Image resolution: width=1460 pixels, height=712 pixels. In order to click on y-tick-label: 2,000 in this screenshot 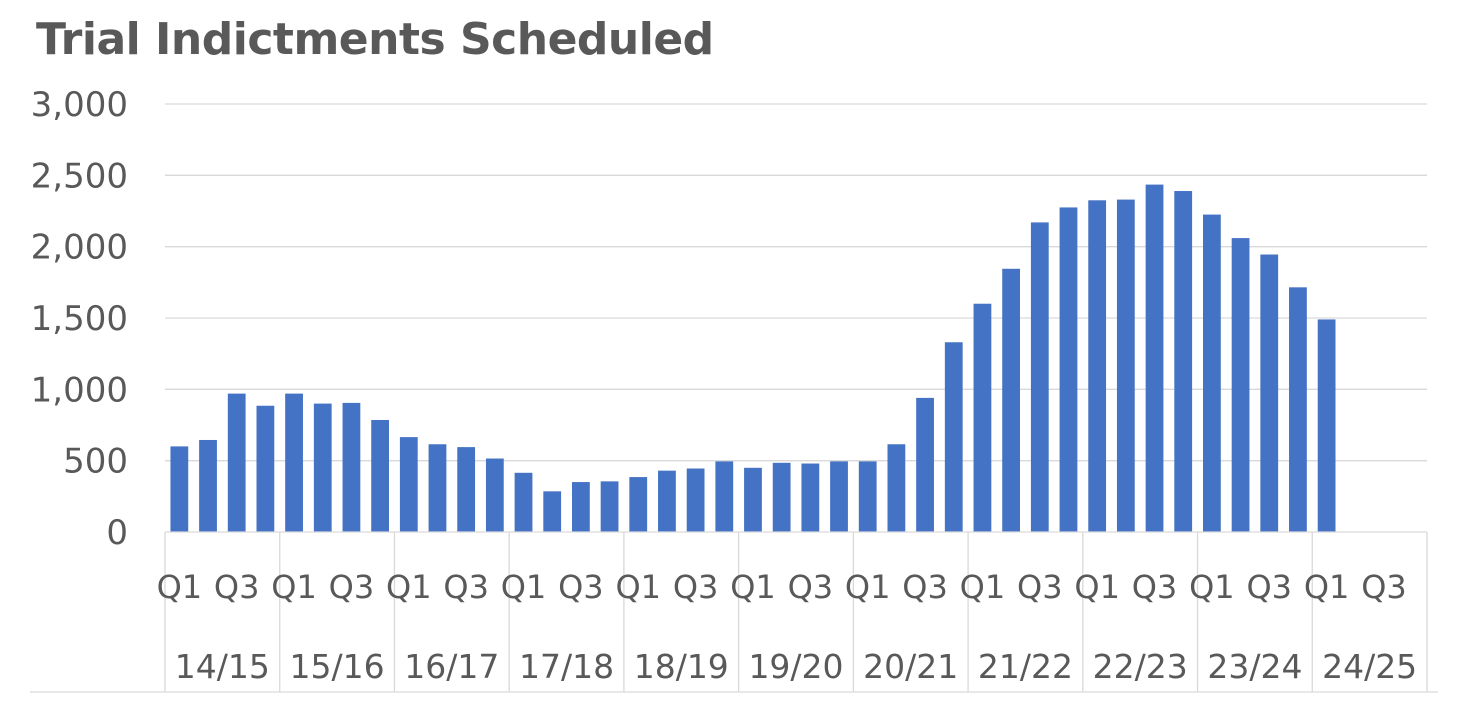, I will do `click(79, 248)`.